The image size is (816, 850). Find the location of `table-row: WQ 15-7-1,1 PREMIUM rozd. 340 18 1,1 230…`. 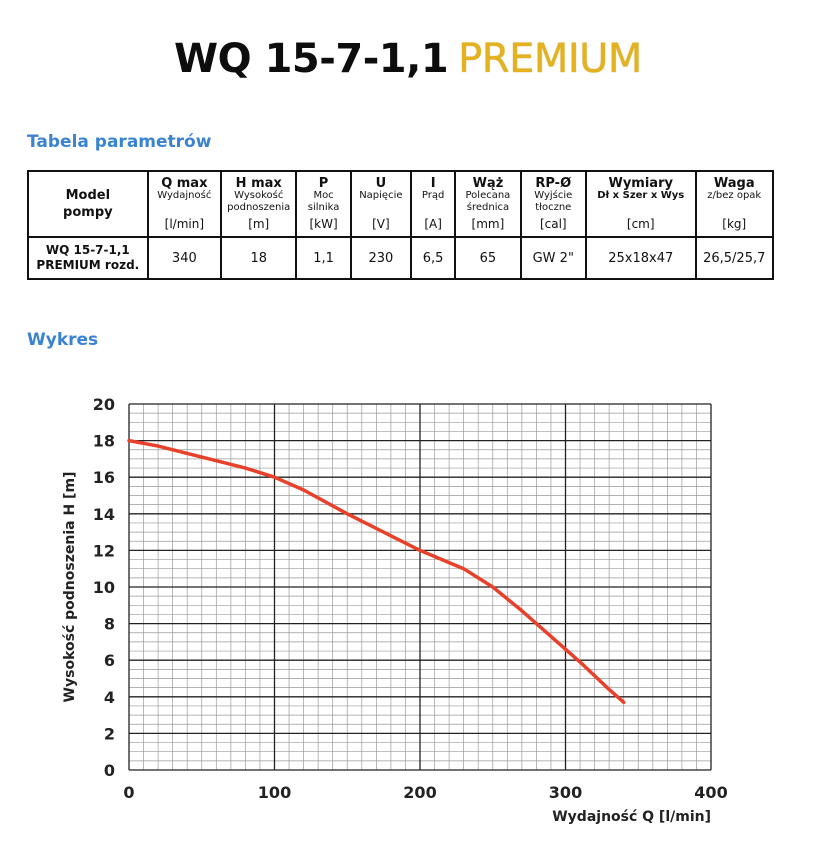

table-row: WQ 15-7-1,1 PREMIUM rozd. 340 18 1,1 230… is located at coordinates (401, 258).